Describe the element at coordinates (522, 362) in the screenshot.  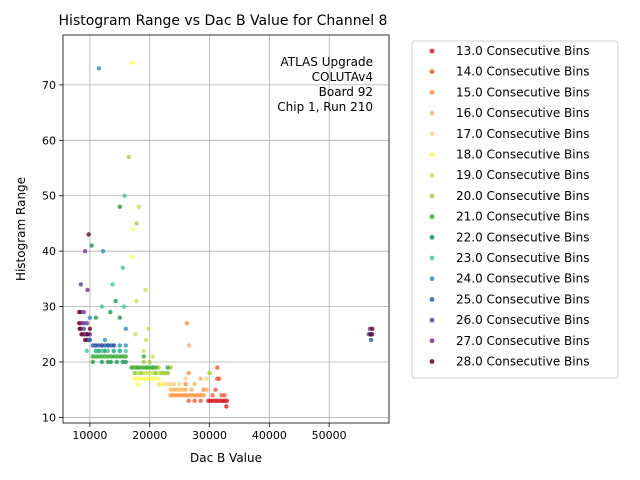
I see `legend-entry: 28.0 Consecutive Bins` at that location.